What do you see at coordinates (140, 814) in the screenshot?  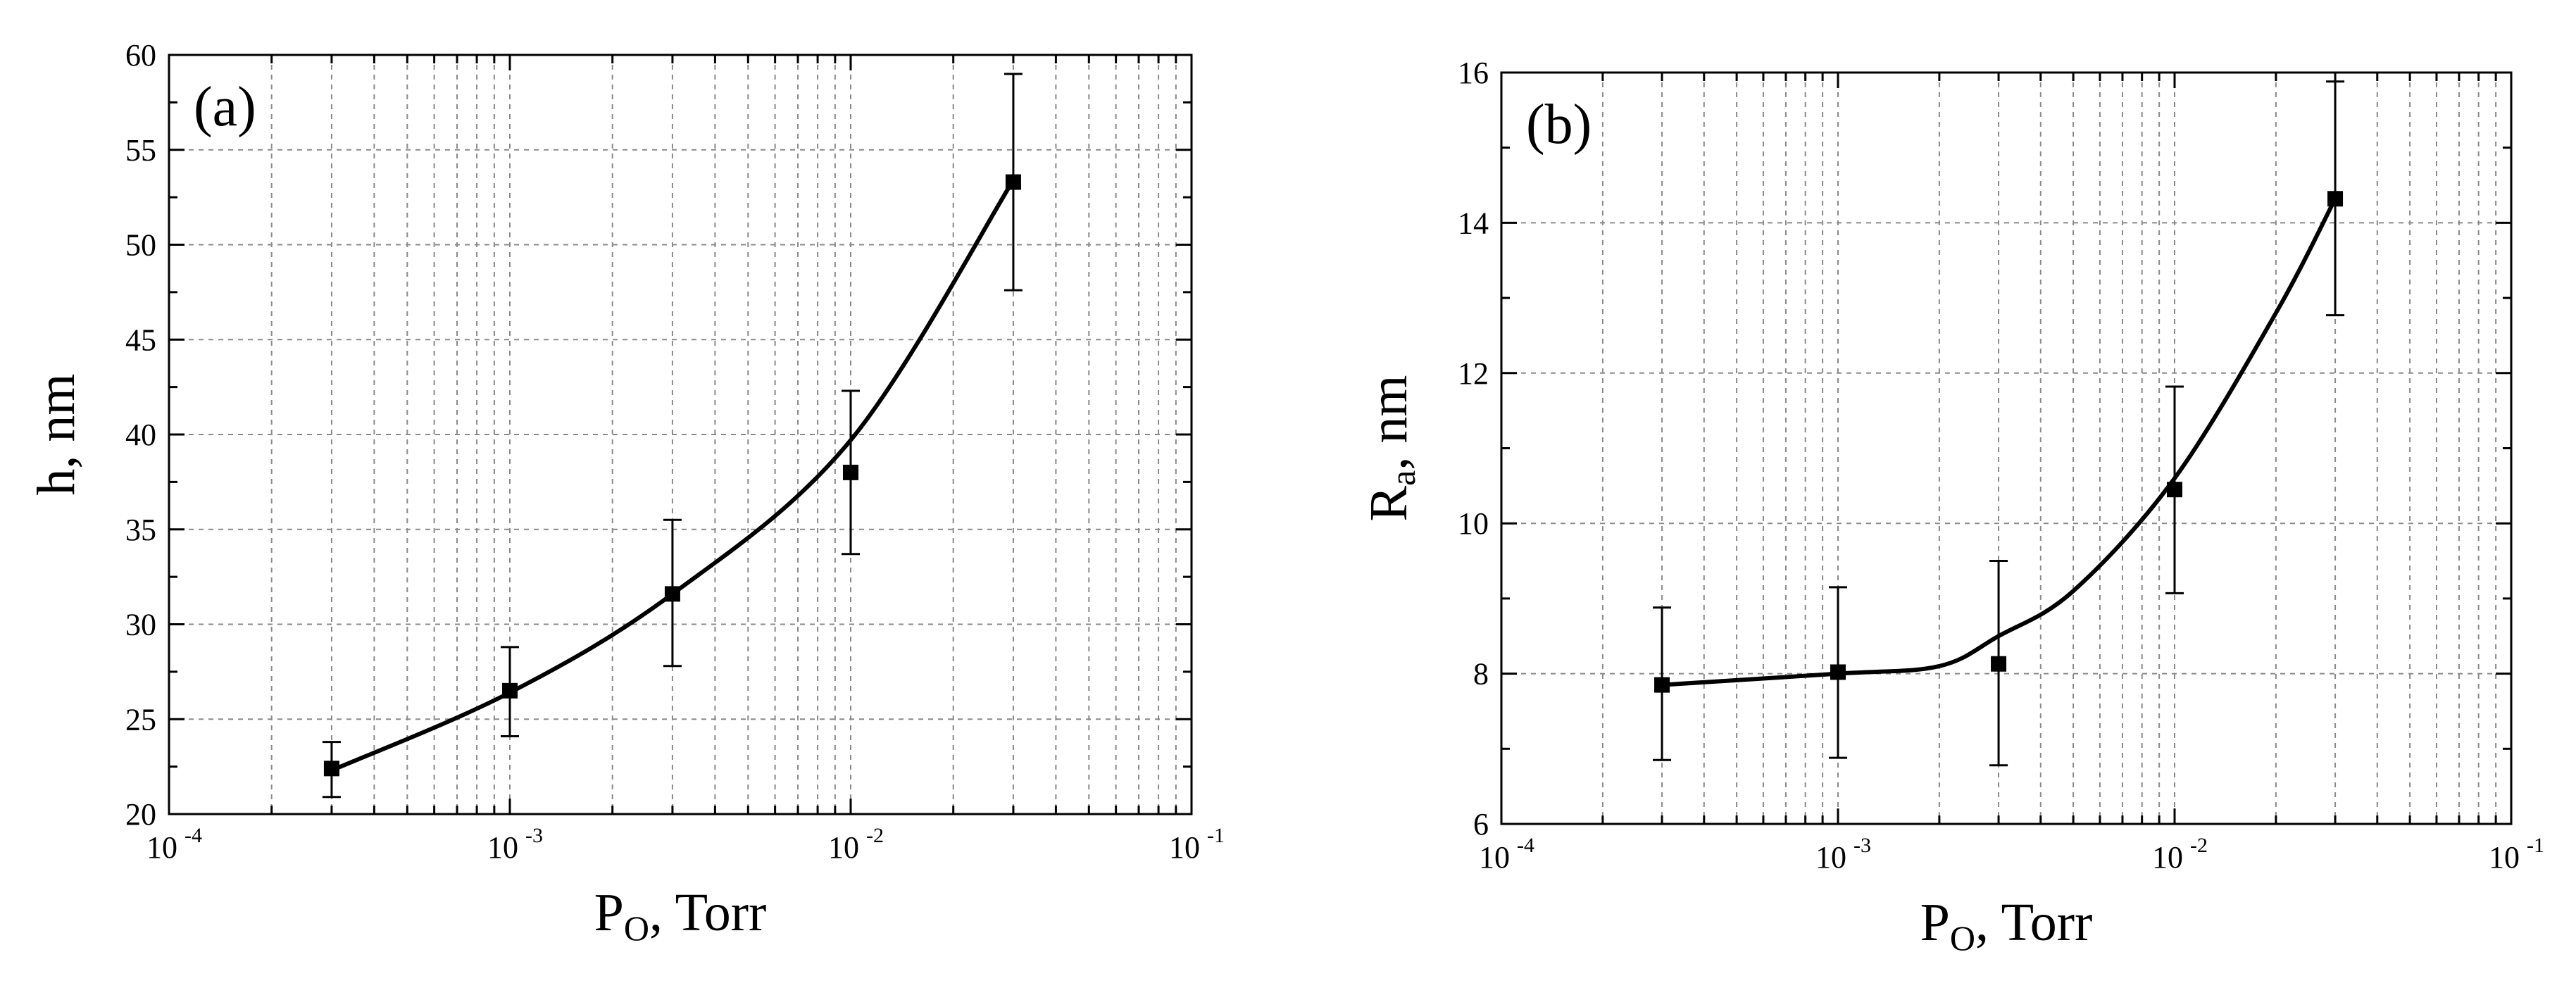 I see `panel-a-y-tick-label: 20` at bounding box center [140, 814].